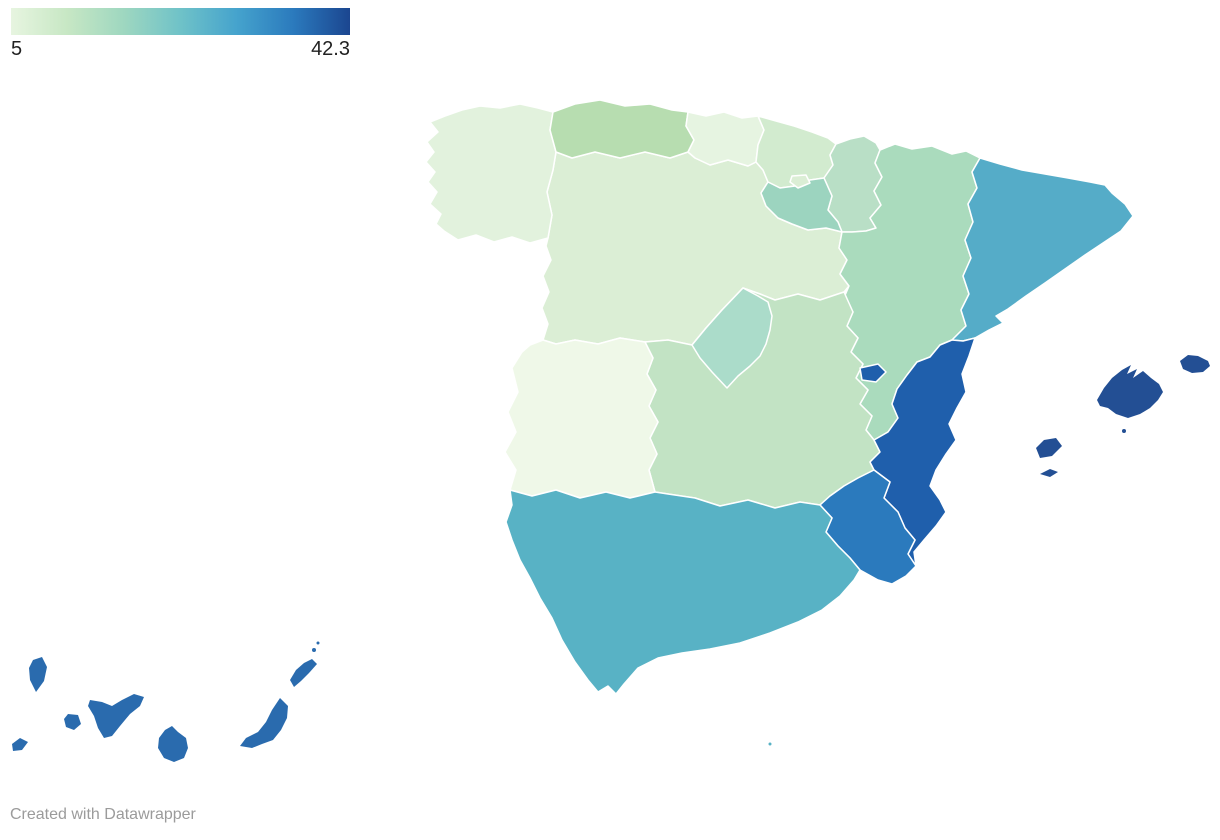 Image resolution: width=1220 pixels, height=840 pixels. I want to click on region-trevino-enclave, so click(800, 181).